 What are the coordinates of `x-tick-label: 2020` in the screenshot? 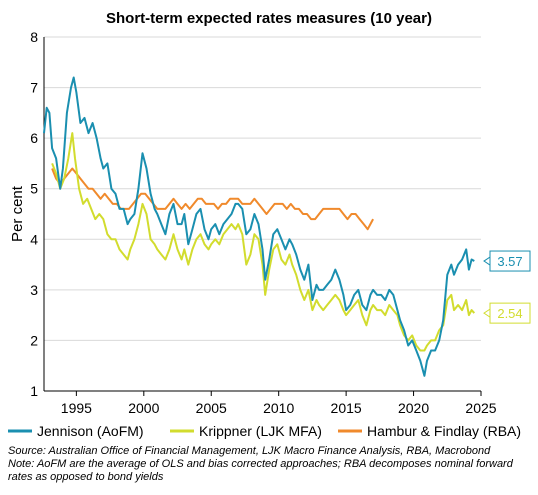 It's located at (413, 408).